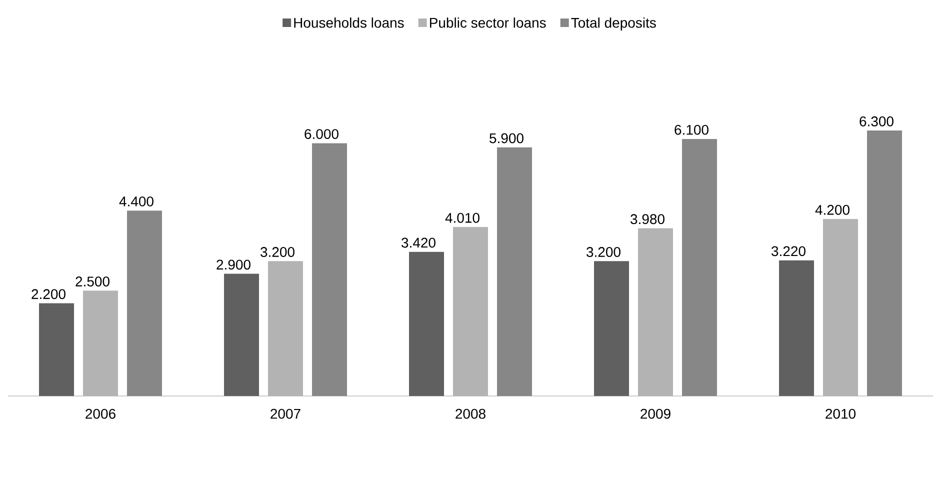 The width and height of the screenshot is (942, 477). I want to click on x-tick-label: 2010, so click(841, 413).